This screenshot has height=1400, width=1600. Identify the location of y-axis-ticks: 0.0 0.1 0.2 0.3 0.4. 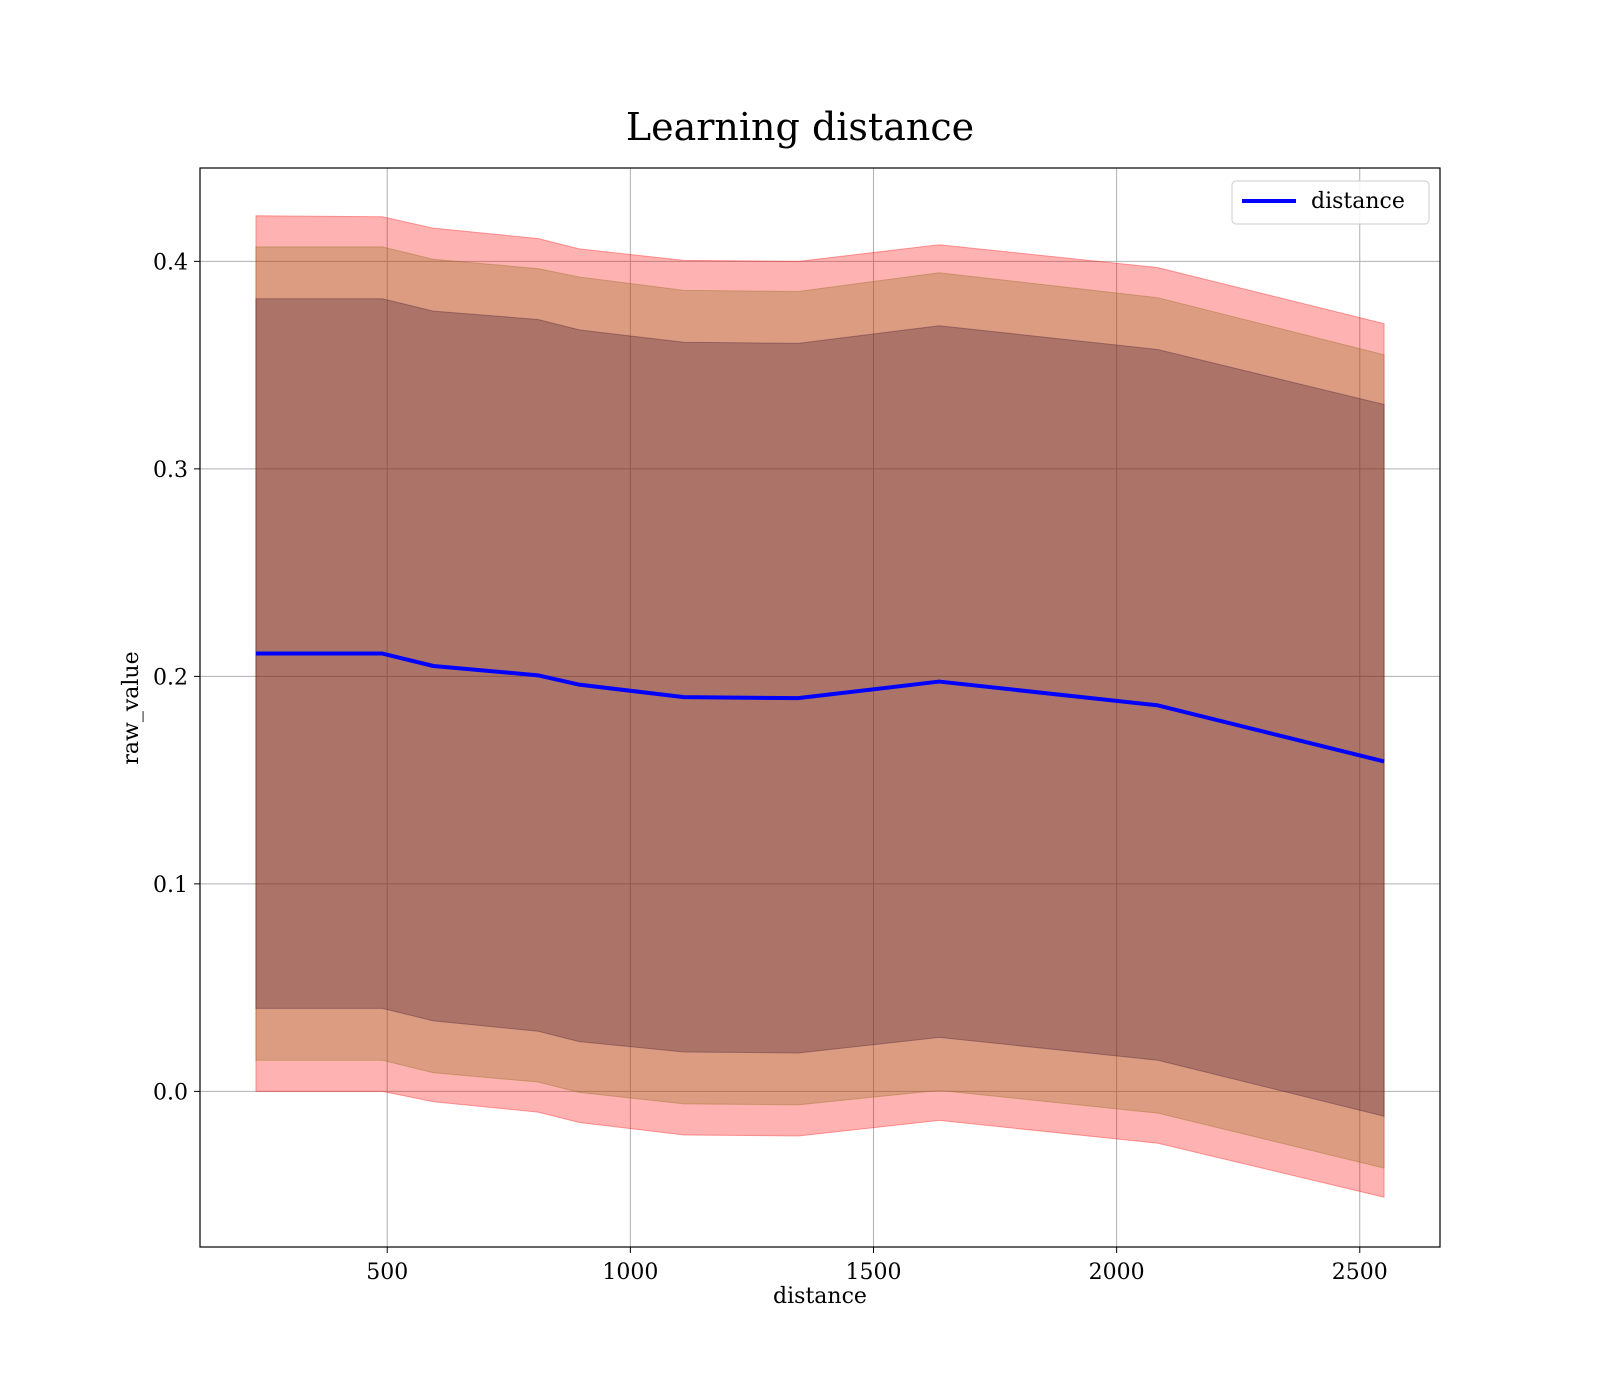
(176, 677).